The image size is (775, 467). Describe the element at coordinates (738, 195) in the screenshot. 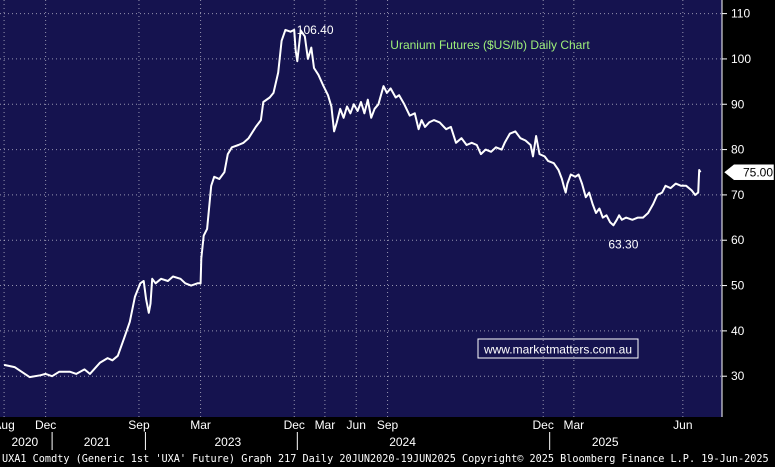

I see `y-tick-label: 70` at that location.